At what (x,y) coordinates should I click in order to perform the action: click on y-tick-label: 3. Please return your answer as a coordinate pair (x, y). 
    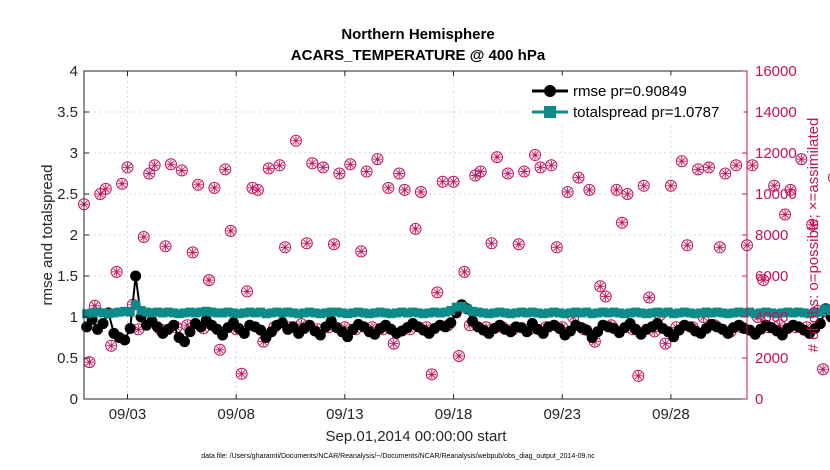
    Looking at the image, I should click on (74, 153).